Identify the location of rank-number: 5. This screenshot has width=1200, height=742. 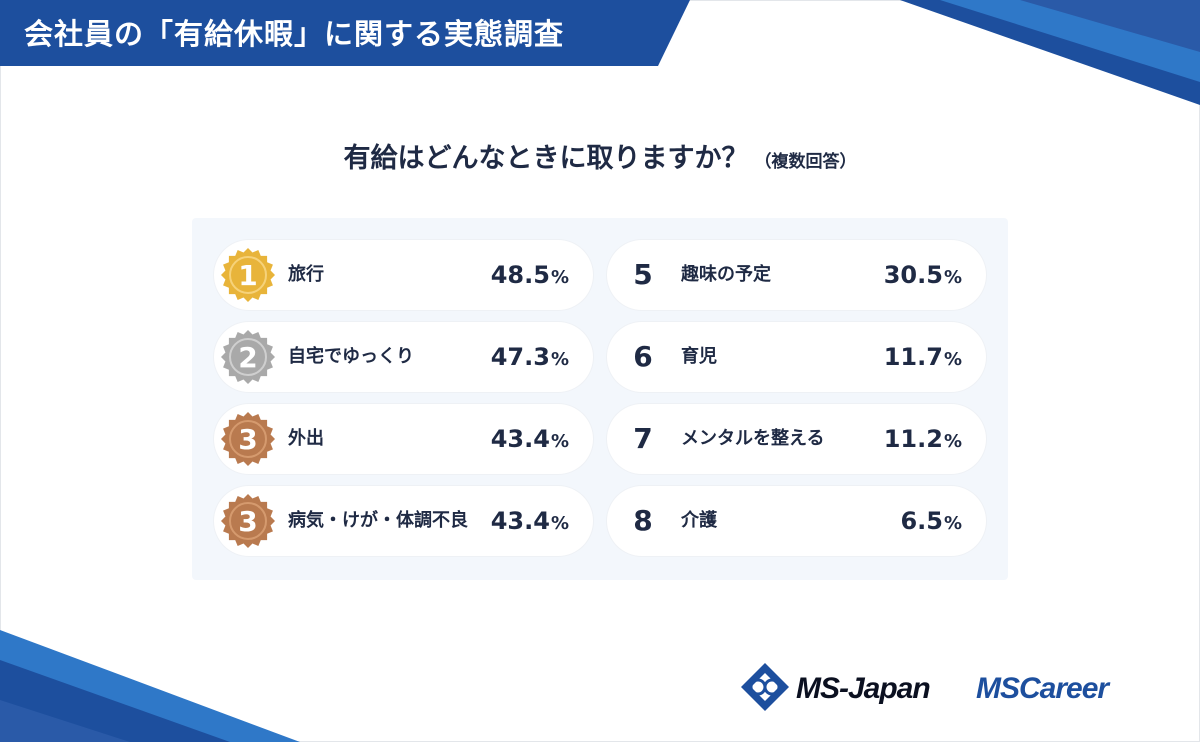
(643, 274).